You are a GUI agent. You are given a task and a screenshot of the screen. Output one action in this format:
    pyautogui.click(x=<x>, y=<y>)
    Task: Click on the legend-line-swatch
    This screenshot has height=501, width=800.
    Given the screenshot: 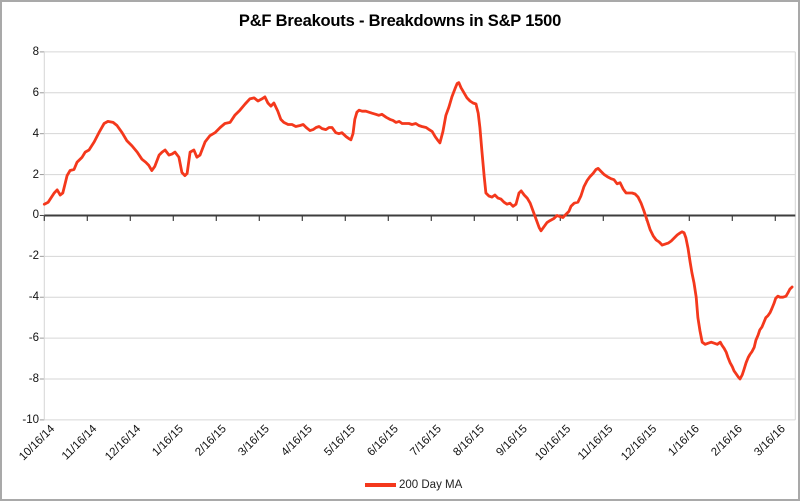 What is the action you would take?
    pyautogui.click(x=380, y=485)
    